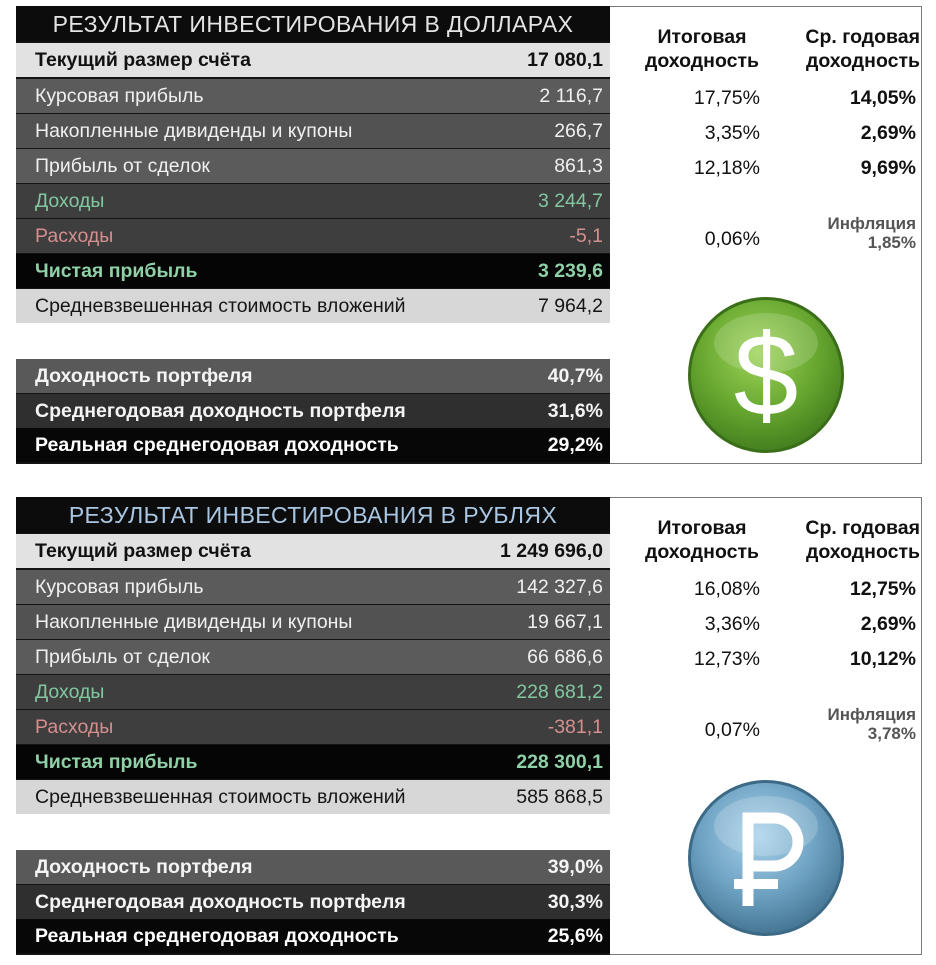  What do you see at coordinates (726, 168) in the screenshot?
I see `usd-deals-total: 12,18%` at bounding box center [726, 168].